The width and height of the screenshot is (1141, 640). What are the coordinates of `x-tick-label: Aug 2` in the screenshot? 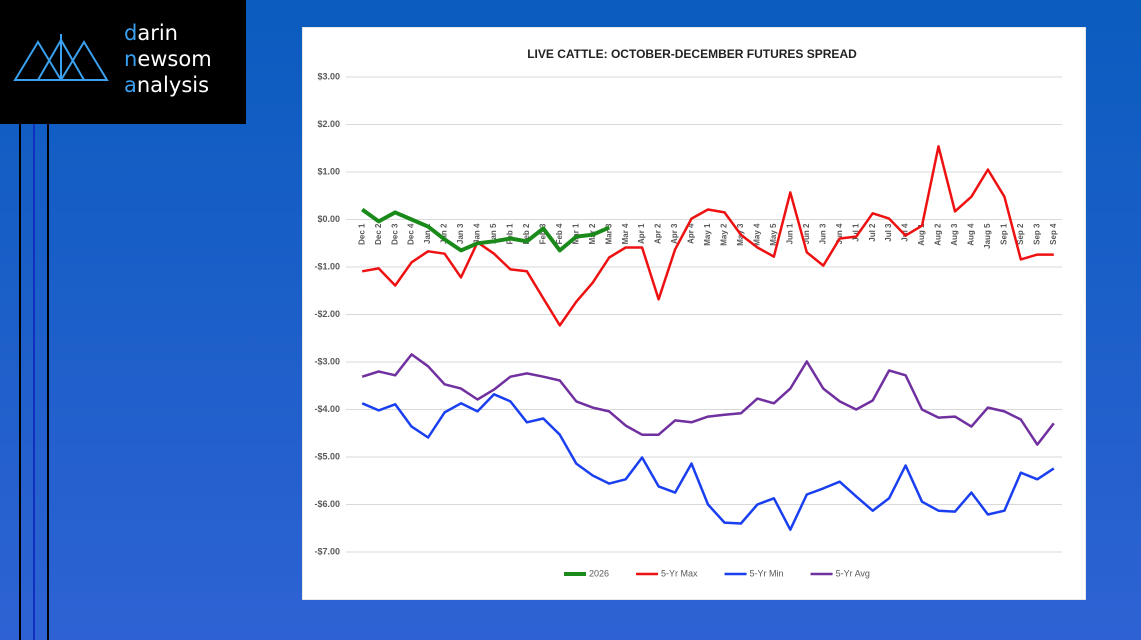 It's located at (938, 234).